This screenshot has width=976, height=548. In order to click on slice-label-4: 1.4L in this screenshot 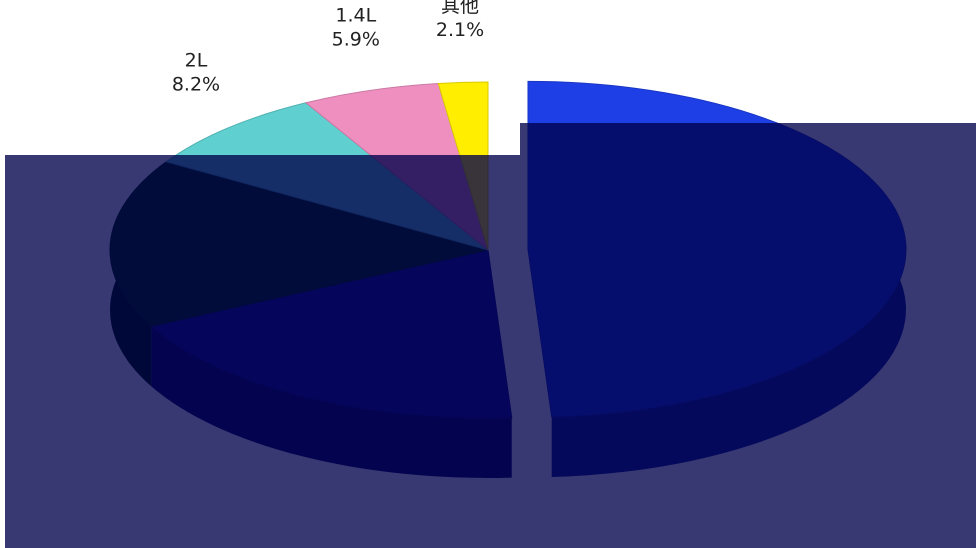, I will do `click(355, 16)`.